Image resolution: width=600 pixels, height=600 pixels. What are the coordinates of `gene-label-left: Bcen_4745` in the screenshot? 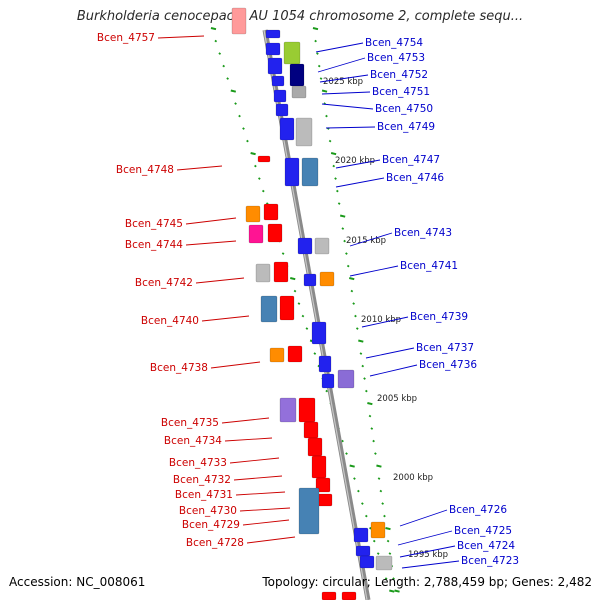 It's located at (154, 224).